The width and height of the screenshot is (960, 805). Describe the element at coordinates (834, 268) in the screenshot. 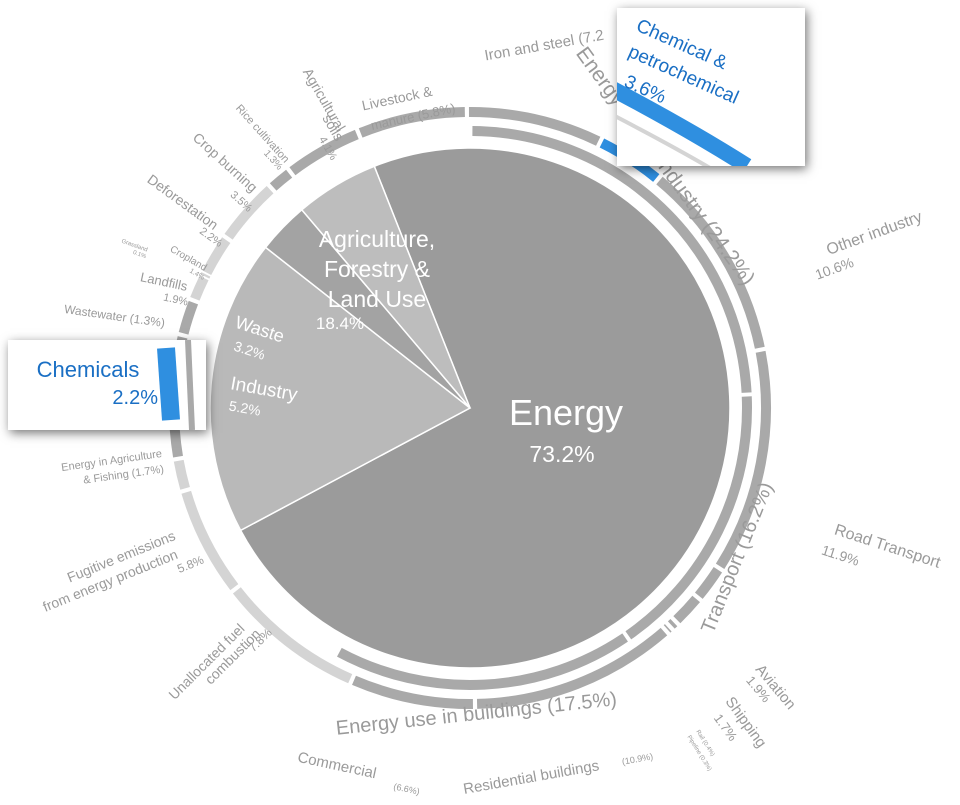

I see `outer-value-other-industry: 10.6%` at that location.